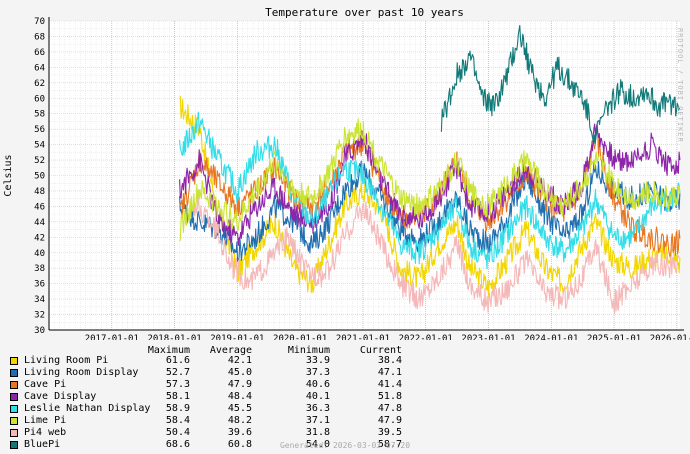  Describe the element at coordinates (177, 384) in the screenshot. I see `legend-value-max: 57.3` at that location.